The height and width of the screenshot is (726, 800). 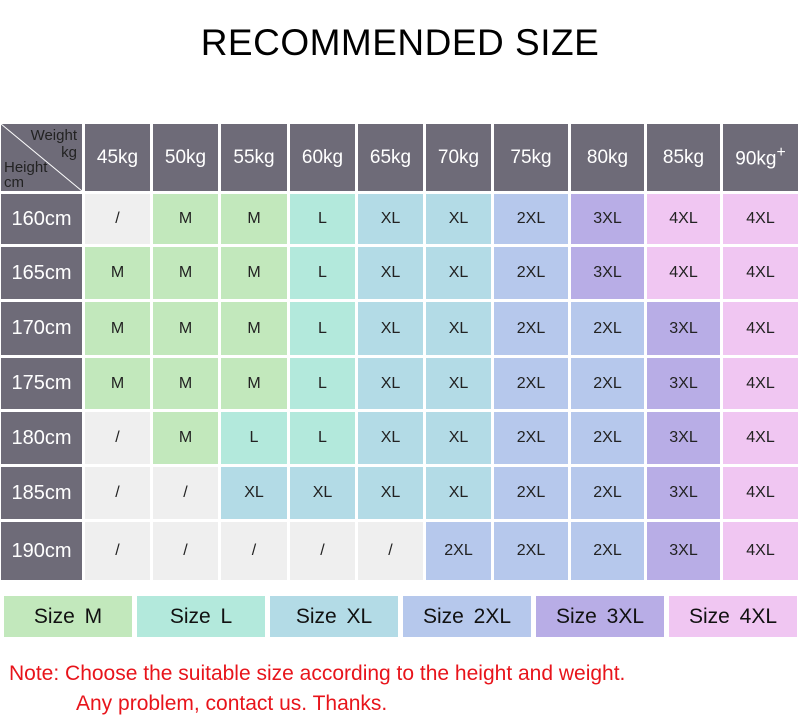 I want to click on kg-text: kg, so click(x=69, y=152).